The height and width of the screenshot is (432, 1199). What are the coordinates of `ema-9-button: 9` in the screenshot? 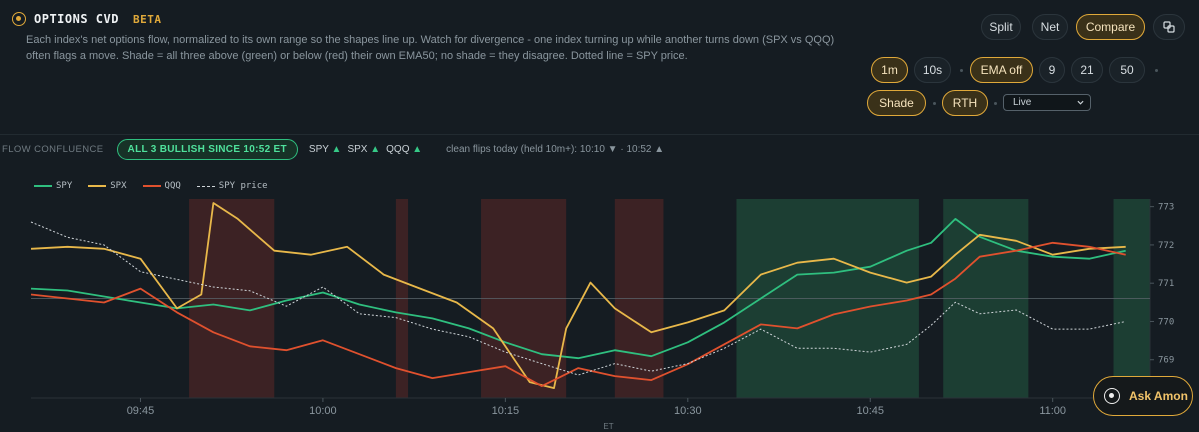 It's located at (1052, 70).